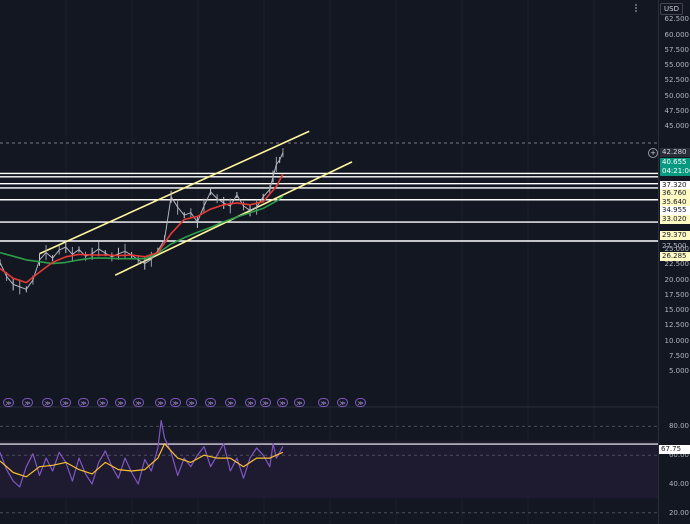 This screenshot has width=690, height=524. What do you see at coordinates (142, 460) in the screenshot?
I see `oscillator-signal-line` at bounding box center [142, 460].